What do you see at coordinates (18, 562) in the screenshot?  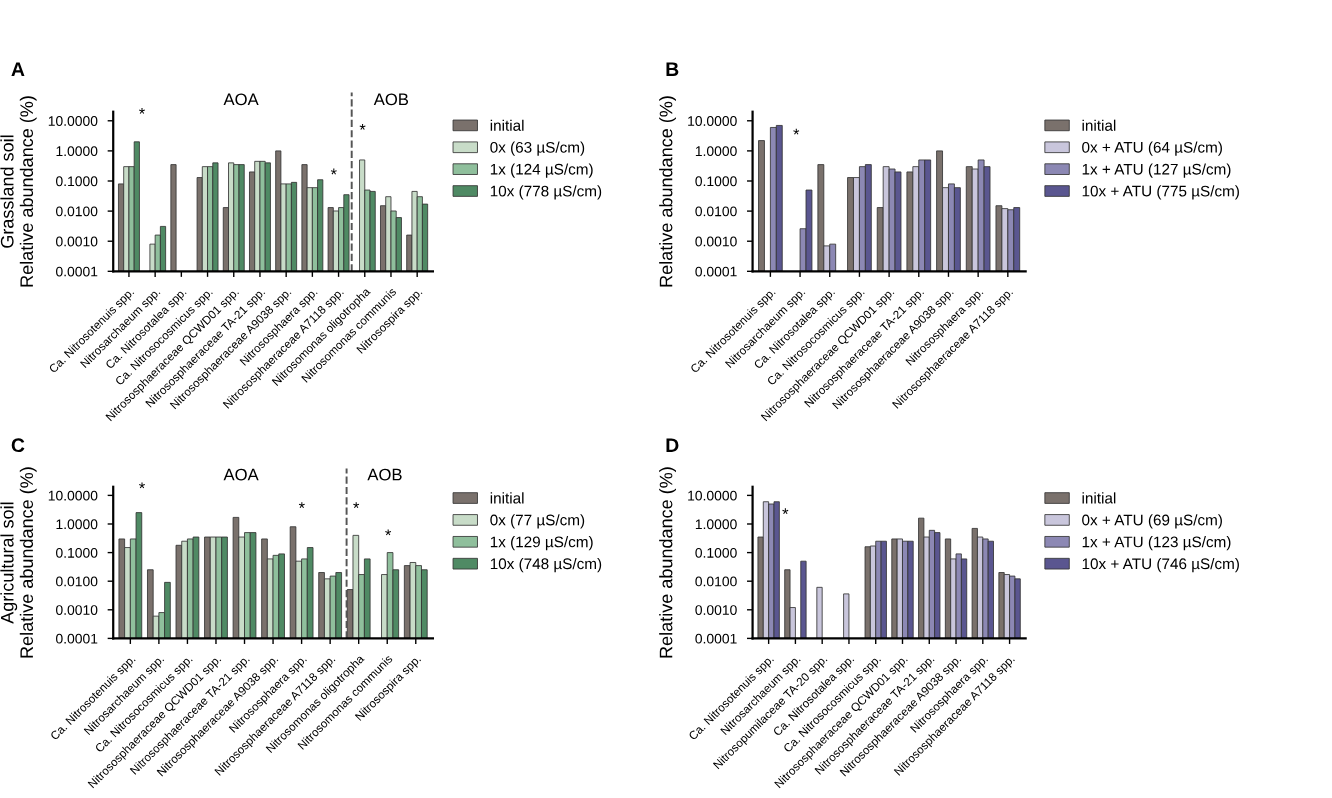 I see `y-axis-title: Agricultural soil Relative abundance (%)` at bounding box center [18, 562].